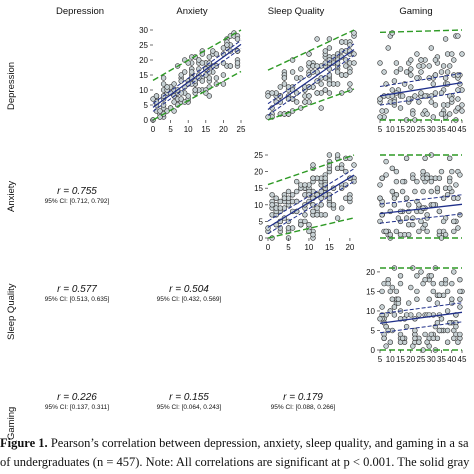 The height and width of the screenshot is (474, 474). I want to click on x-tick-label: 5, so click(380, 129).